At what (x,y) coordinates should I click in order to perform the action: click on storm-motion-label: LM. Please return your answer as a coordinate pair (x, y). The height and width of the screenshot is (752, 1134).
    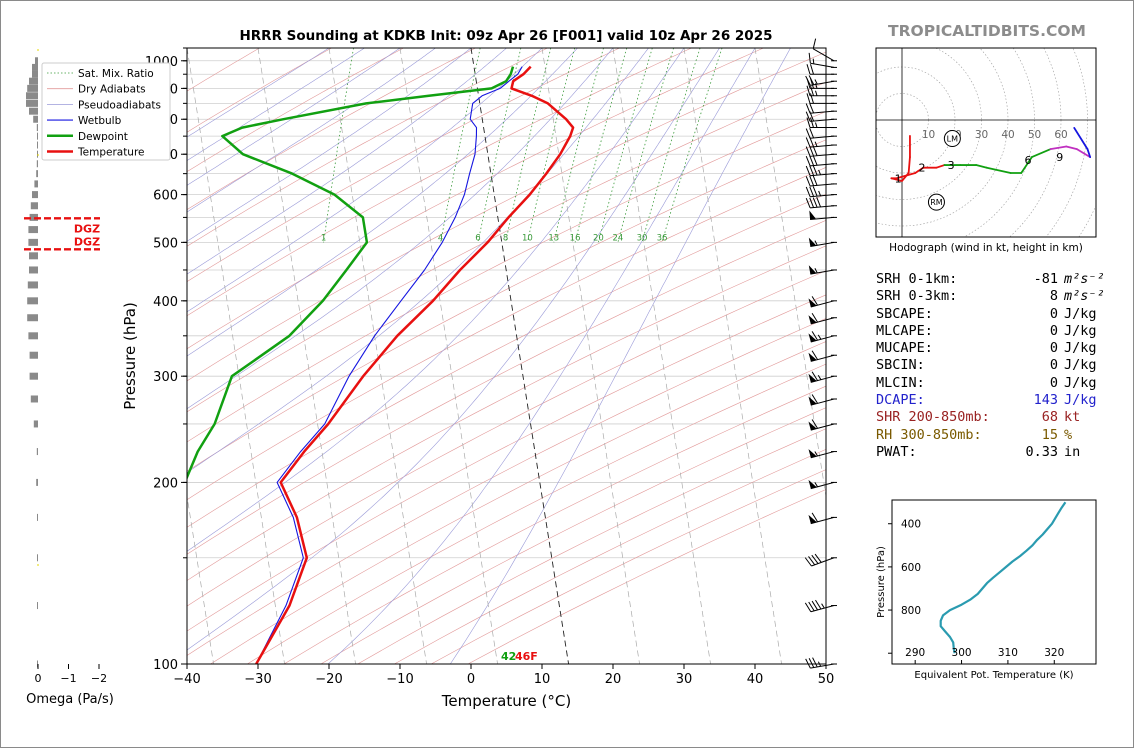
    Looking at the image, I should click on (952, 139).